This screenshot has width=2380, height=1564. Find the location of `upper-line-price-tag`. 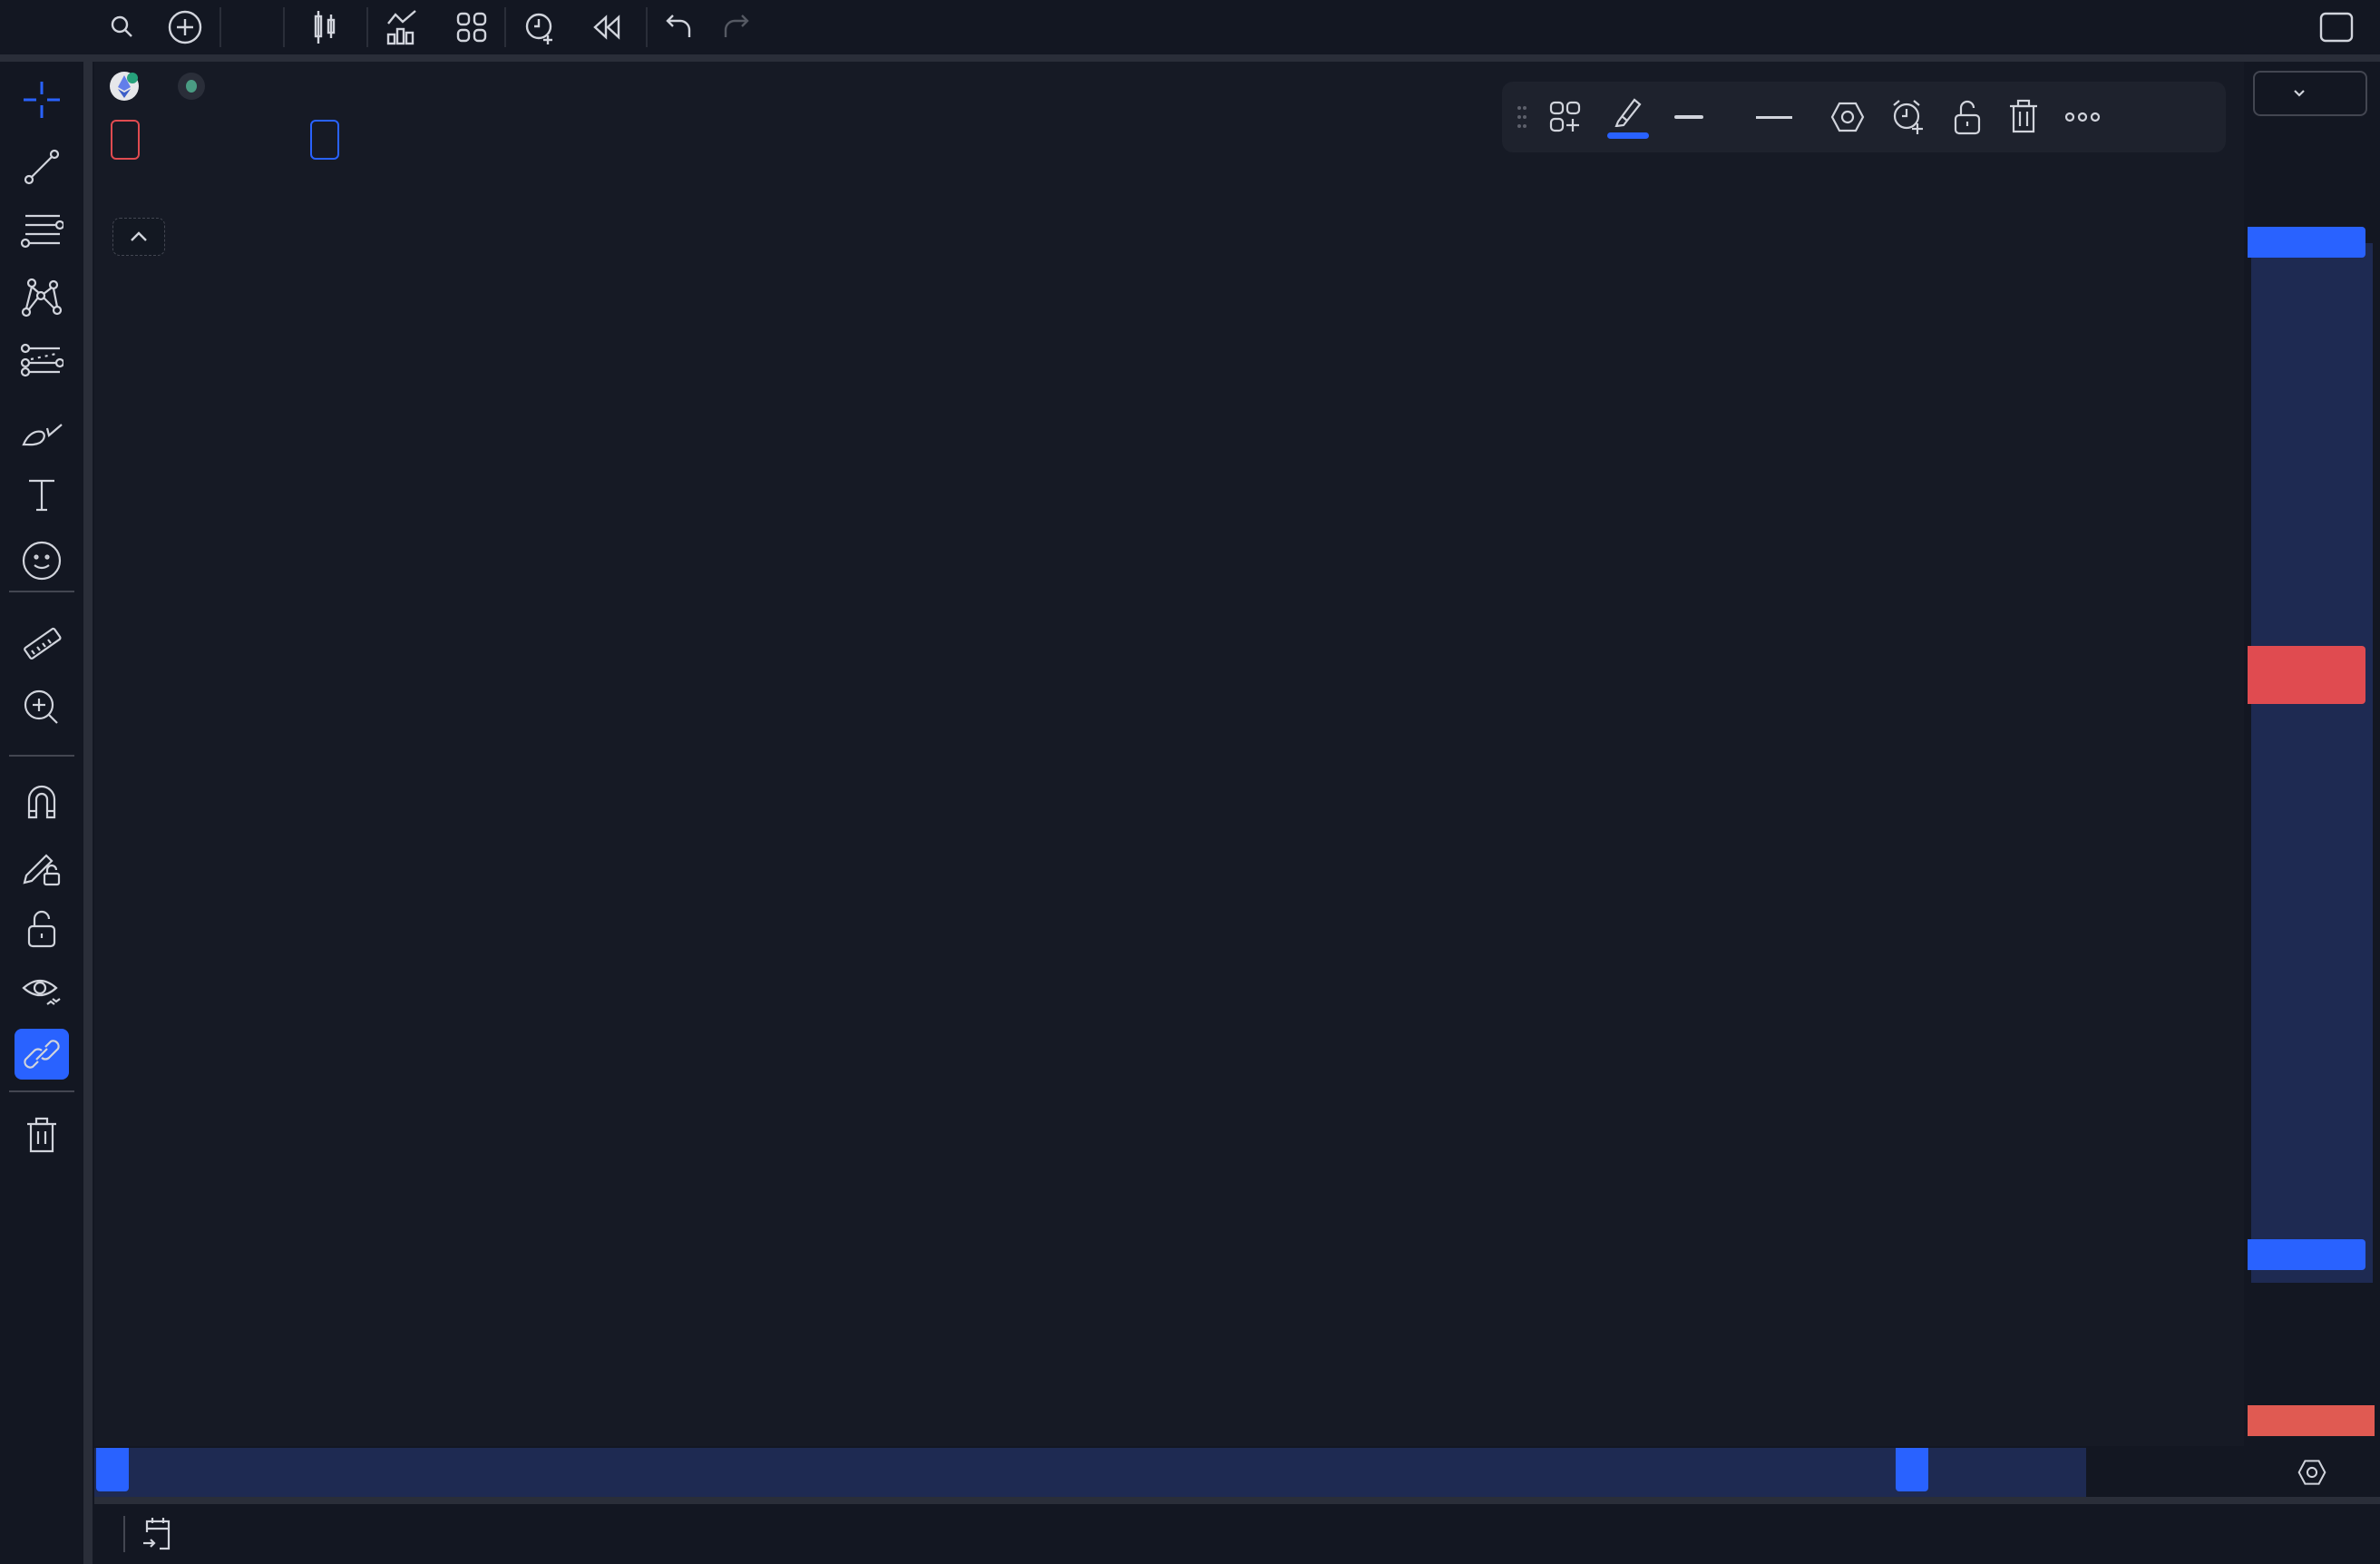

upper-line-price-tag is located at coordinates (2306, 242).